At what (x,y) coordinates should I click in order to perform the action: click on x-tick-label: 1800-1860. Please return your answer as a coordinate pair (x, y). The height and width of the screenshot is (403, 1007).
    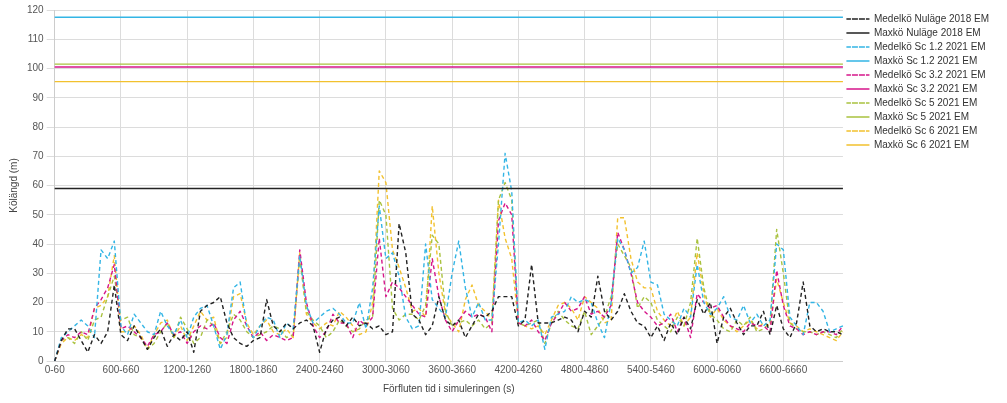
    Looking at the image, I should click on (253, 369).